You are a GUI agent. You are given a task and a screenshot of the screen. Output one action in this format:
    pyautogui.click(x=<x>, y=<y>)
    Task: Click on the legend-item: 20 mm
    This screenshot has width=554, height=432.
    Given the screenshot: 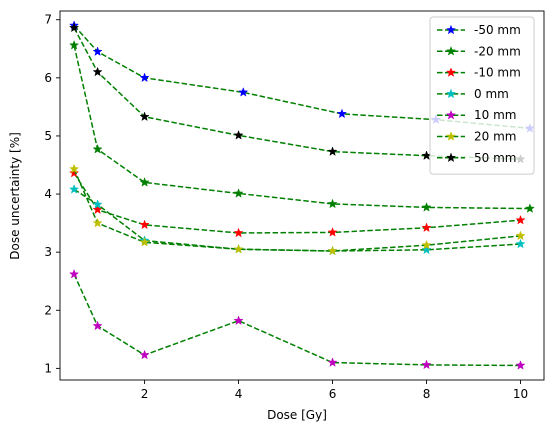 What is the action you would take?
    pyautogui.click(x=476, y=137)
    